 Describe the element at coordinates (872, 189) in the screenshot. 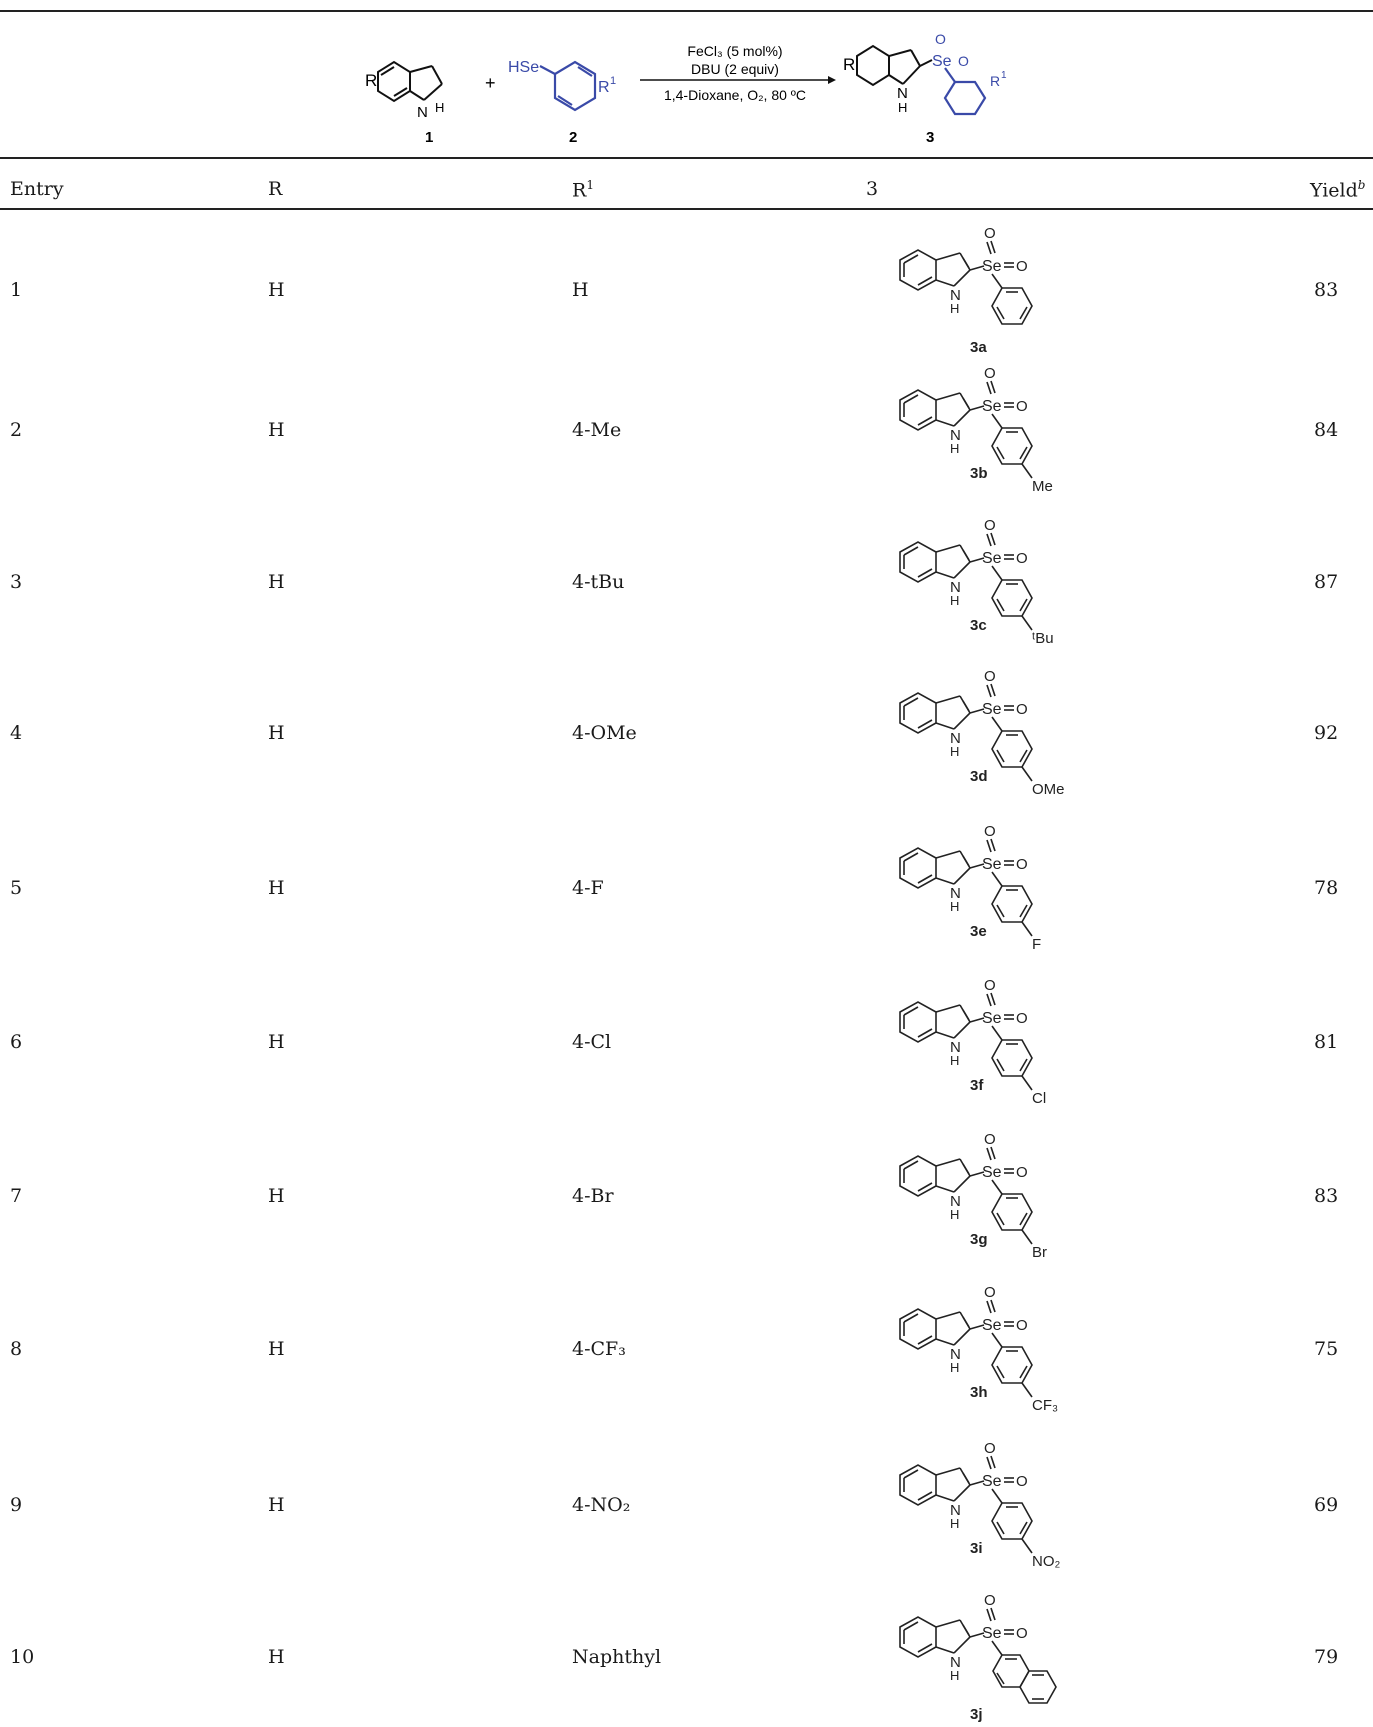

I see `header-product: 3` at that location.